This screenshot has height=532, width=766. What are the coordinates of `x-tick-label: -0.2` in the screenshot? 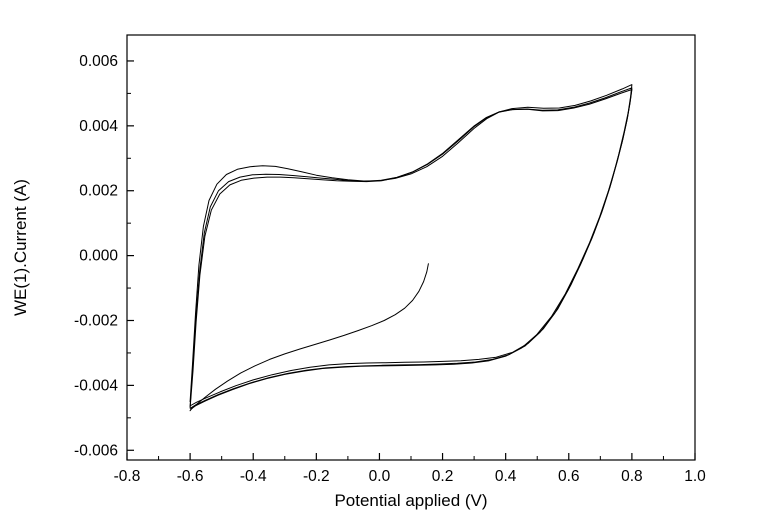 It's located at (316, 476).